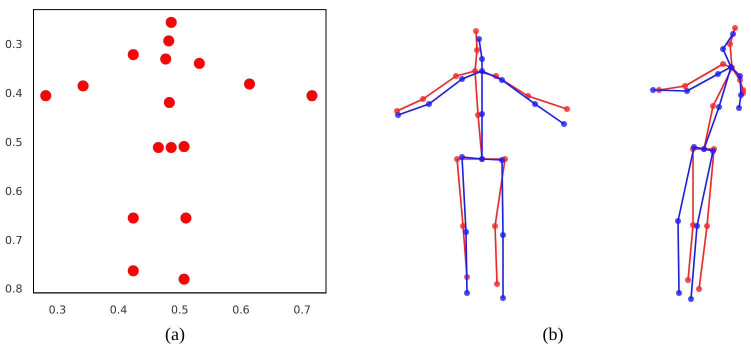  I want to click on y-tick-label: 0.5, so click(13, 142).